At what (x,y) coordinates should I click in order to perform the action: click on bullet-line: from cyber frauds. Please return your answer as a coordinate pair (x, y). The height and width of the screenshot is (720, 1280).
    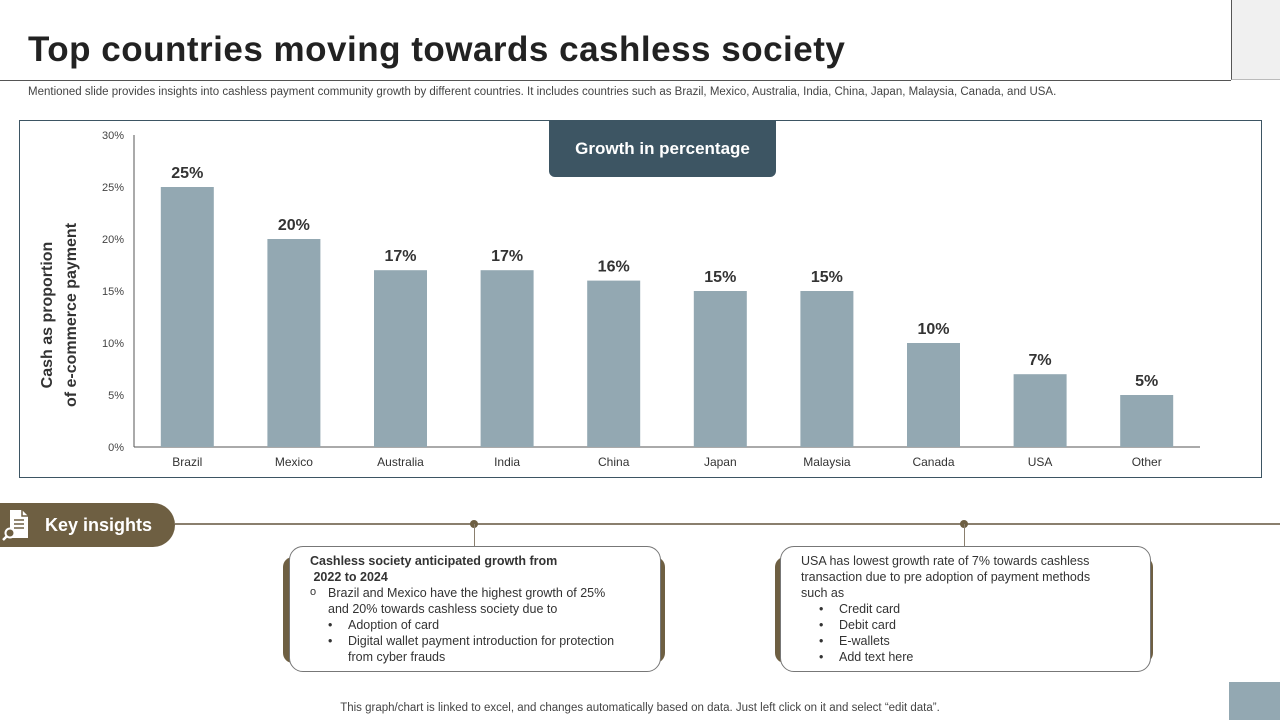
    Looking at the image, I should click on (397, 657).